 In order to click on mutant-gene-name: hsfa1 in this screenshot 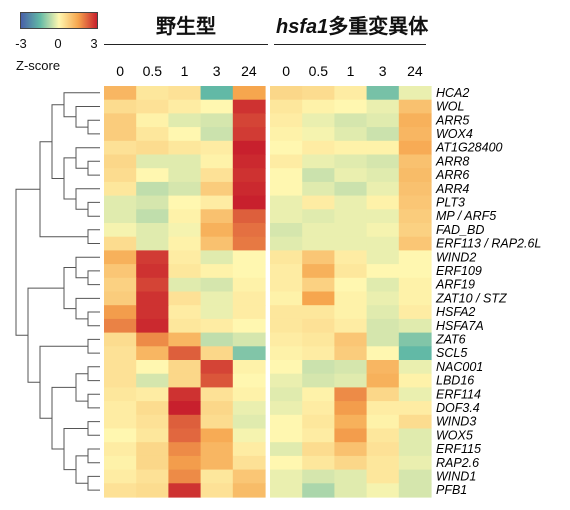, I will do `click(302, 27)`.